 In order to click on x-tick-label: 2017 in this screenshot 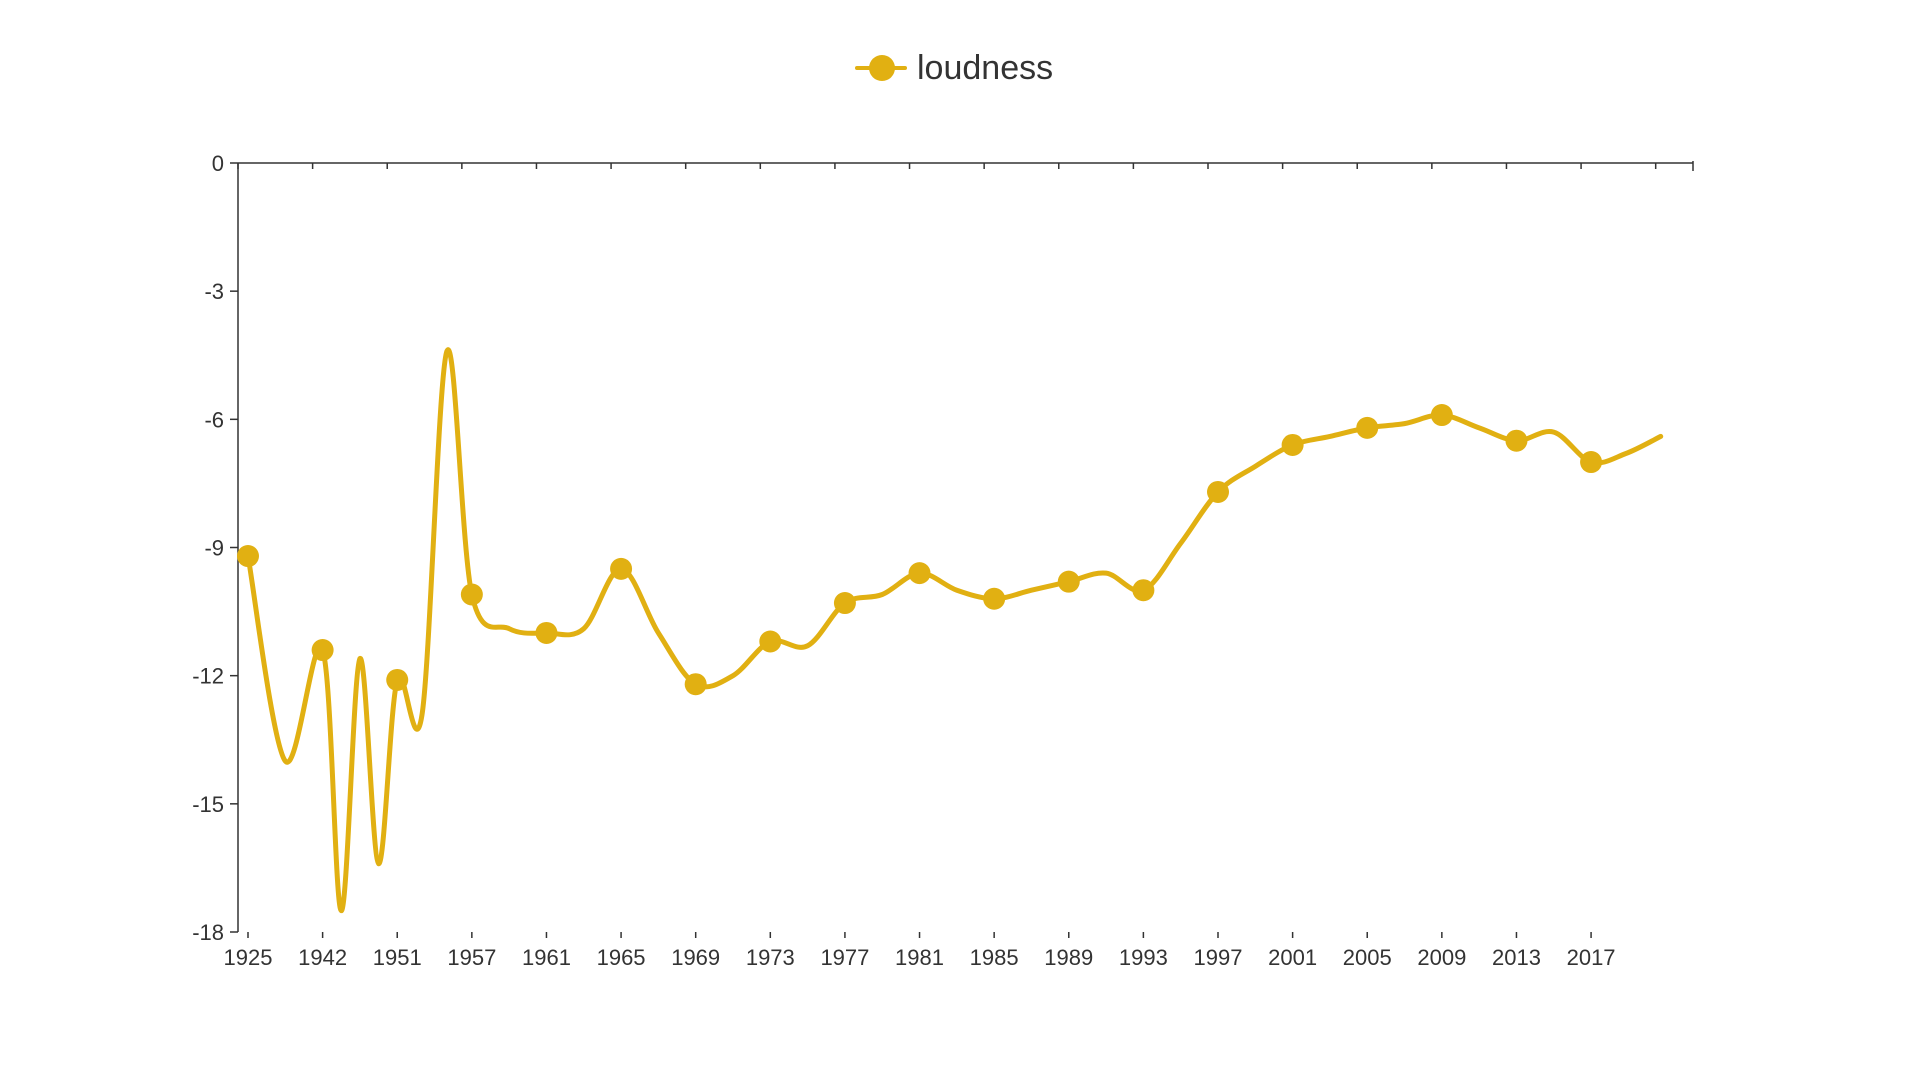, I will do `click(1591, 957)`.